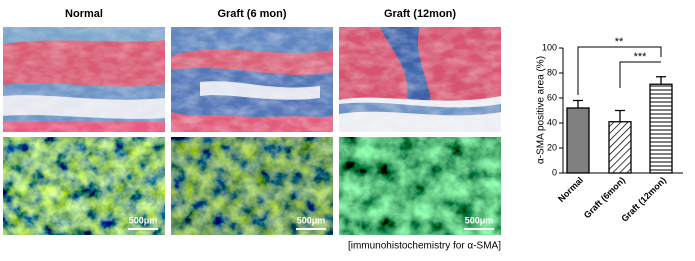 The height and width of the screenshot is (261, 695). Describe the element at coordinates (604, 197) in the screenshot. I see `x-tick-label: Graft (6mon)` at that location.